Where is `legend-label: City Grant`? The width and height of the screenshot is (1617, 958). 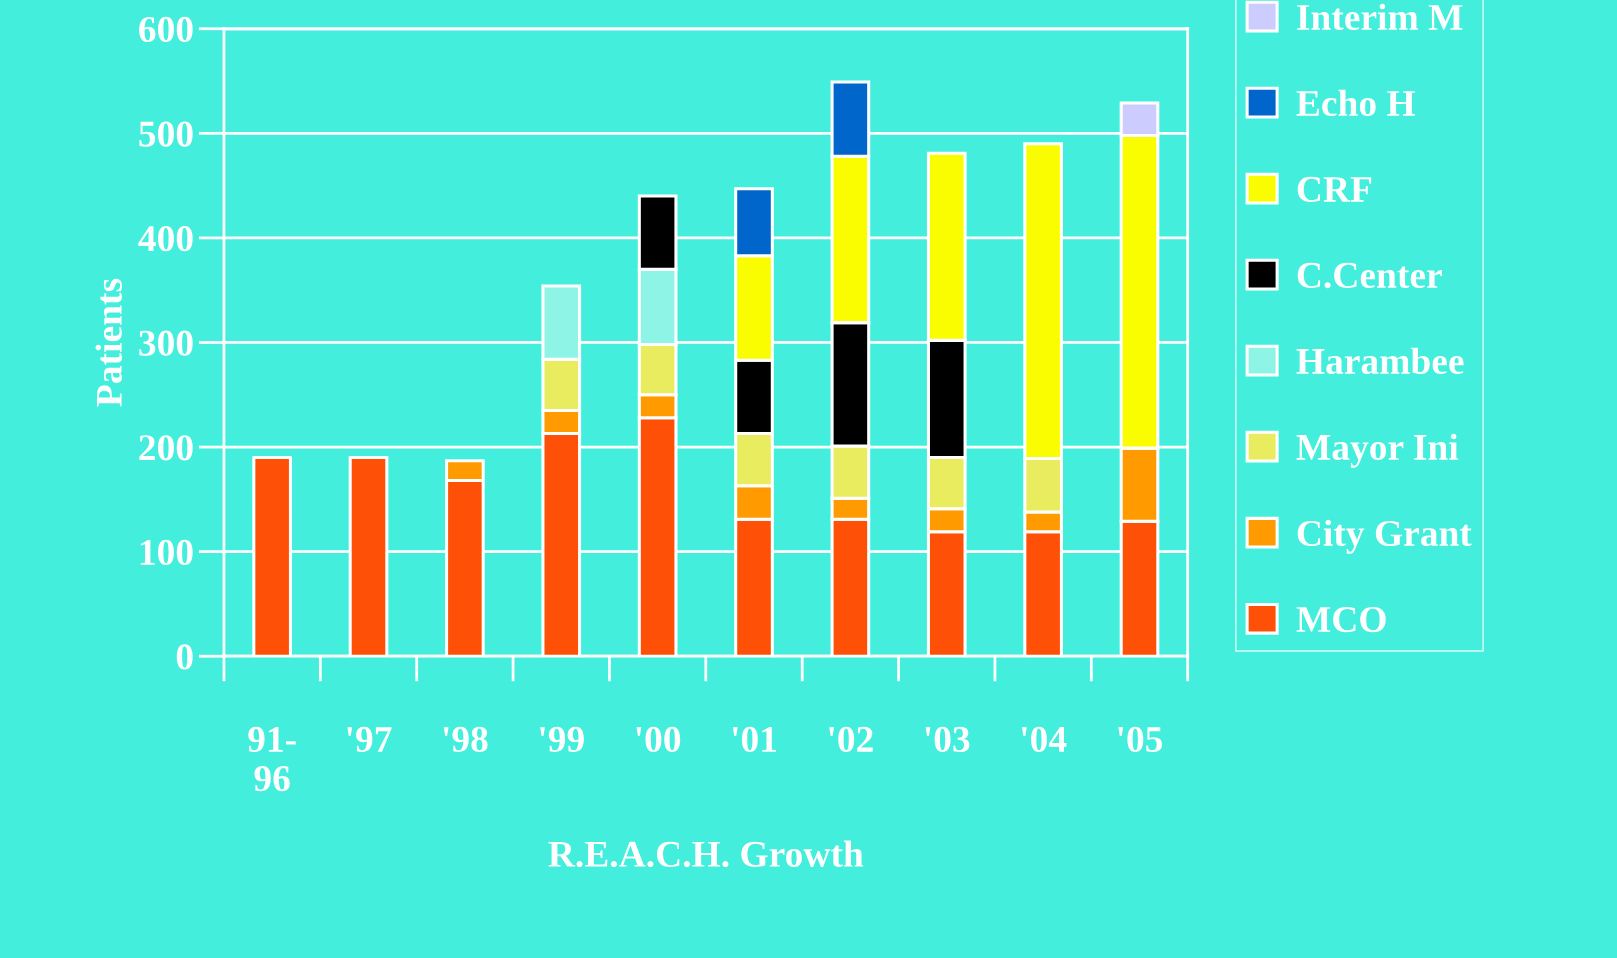
legend-label: City Grant is located at coordinates (1384, 536).